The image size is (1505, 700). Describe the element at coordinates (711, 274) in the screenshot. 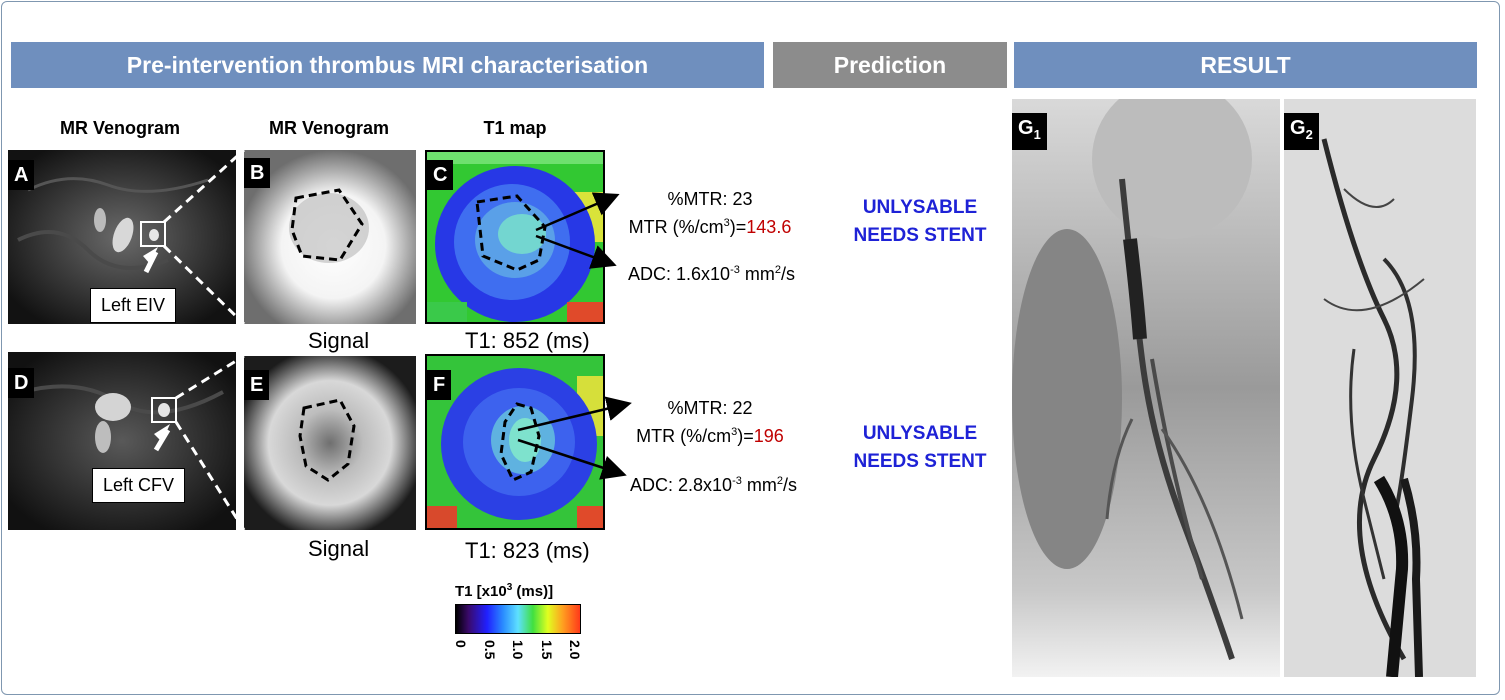

I see `row1-adc: ADC: 1.6x10-3 mm2/s` at that location.